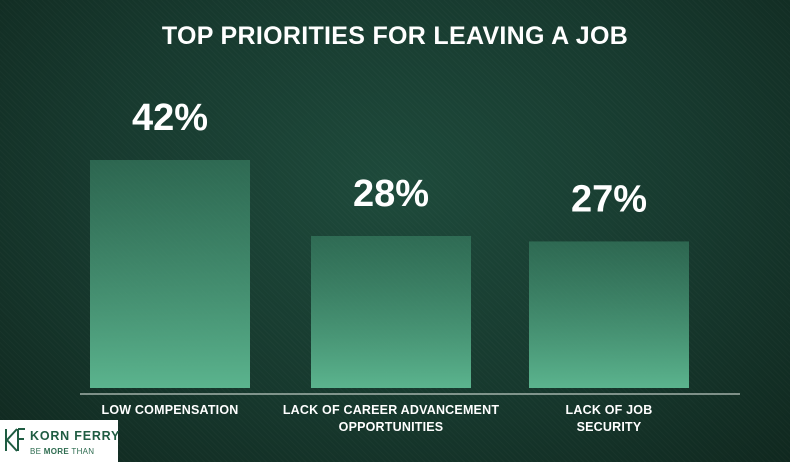 The image size is (790, 462). I want to click on category-label-3-line-2: SECURITY, so click(609, 427).